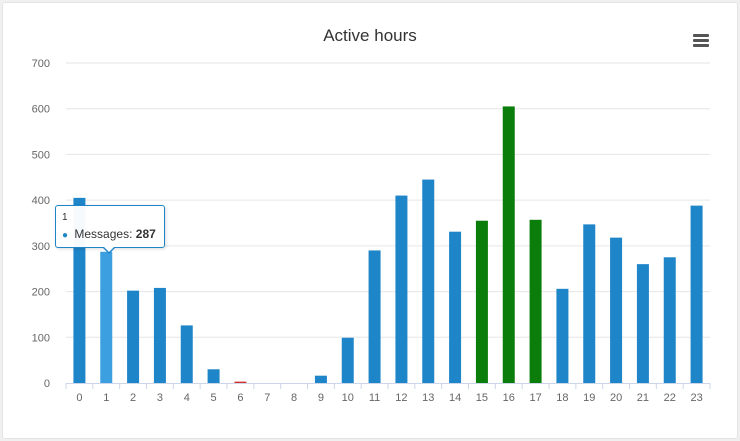  What do you see at coordinates (370, 35) in the screenshot?
I see `chart-title: Active hours` at bounding box center [370, 35].